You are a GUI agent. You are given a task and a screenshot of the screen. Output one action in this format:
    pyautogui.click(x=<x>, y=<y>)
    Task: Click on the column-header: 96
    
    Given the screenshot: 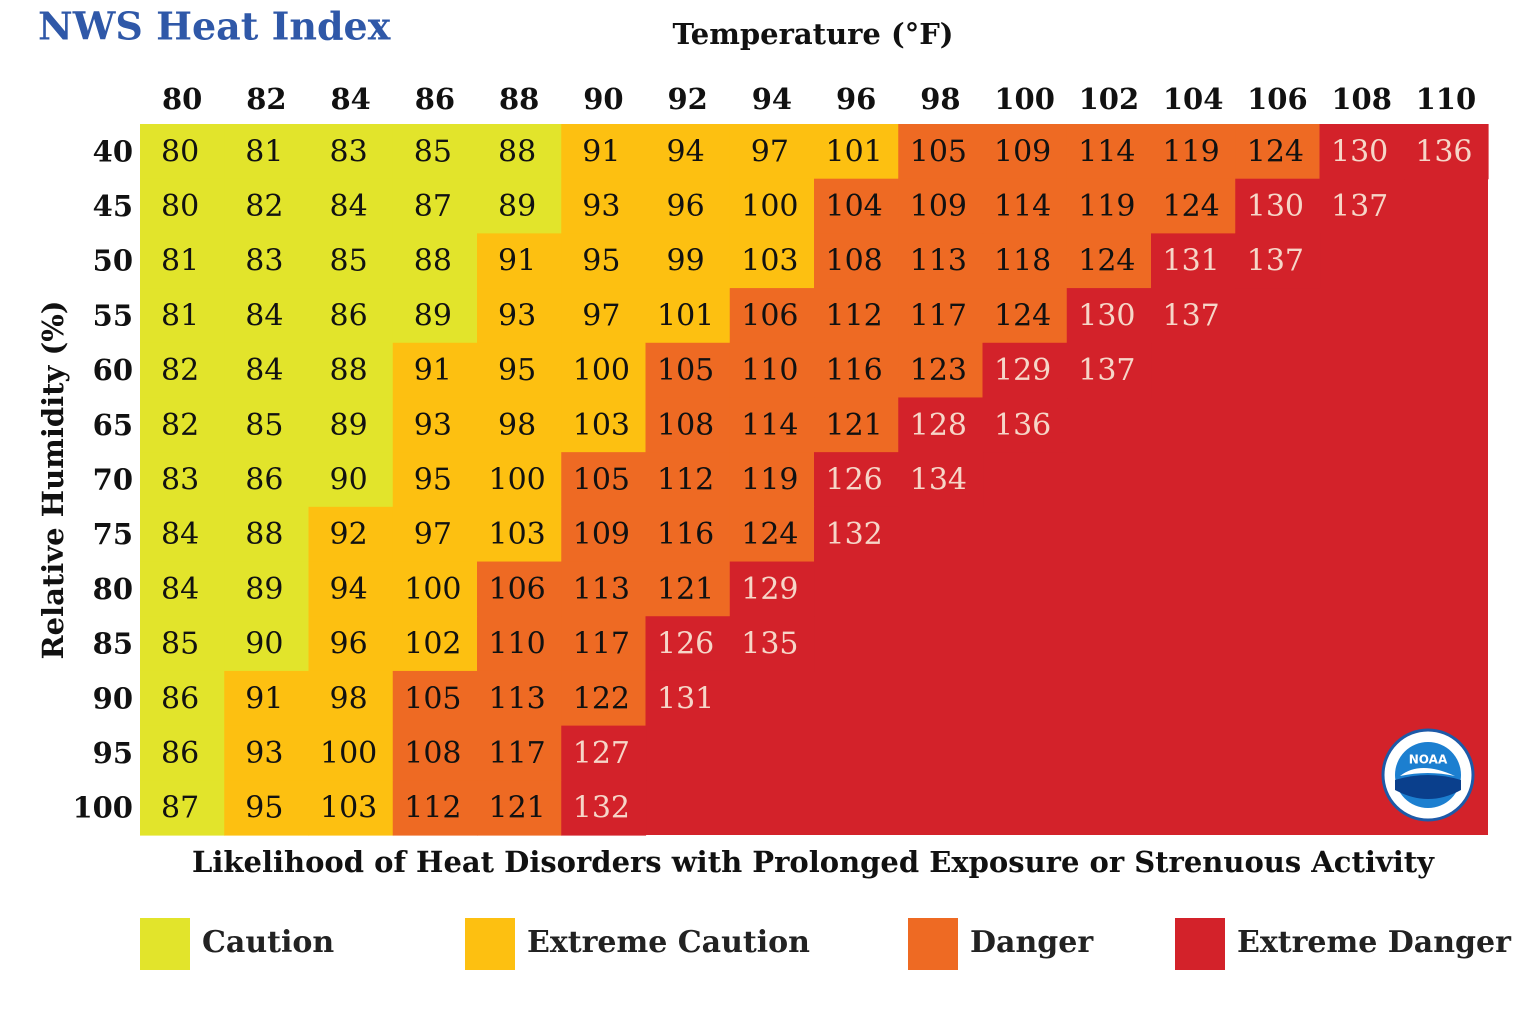 What is the action you would take?
    pyautogui.click(x=856, y=99)
    